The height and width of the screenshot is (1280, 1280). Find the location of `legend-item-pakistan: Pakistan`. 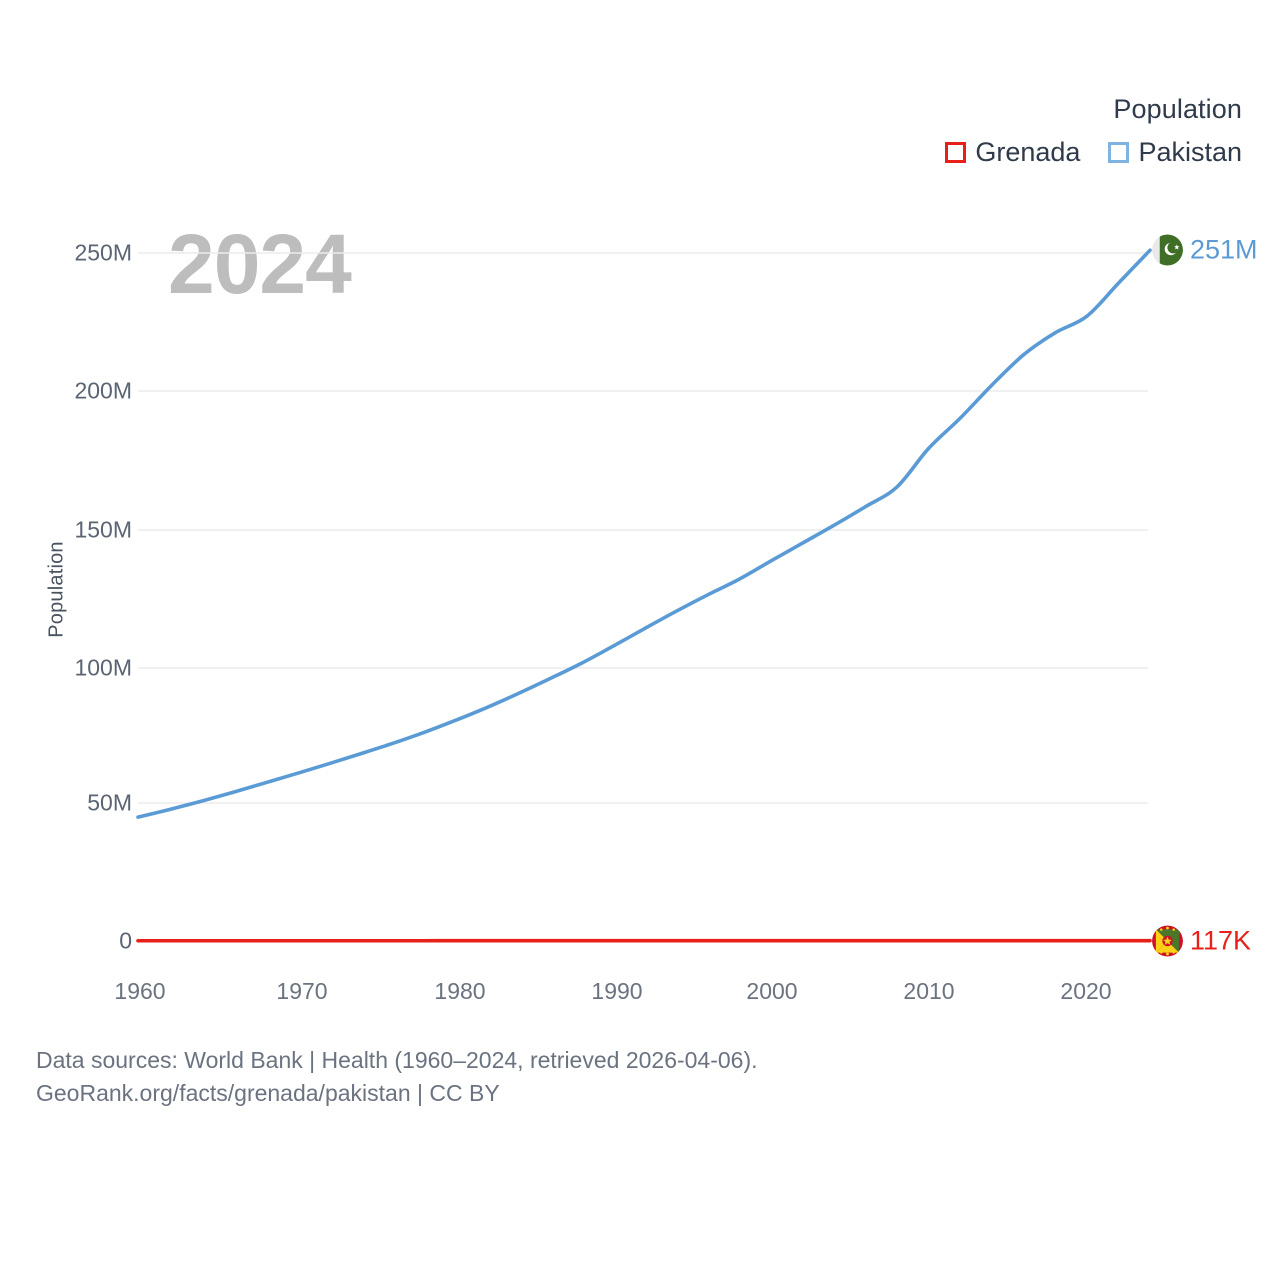

legend-item-pakistan: Pakistan is located at coordinates (1175, 152).